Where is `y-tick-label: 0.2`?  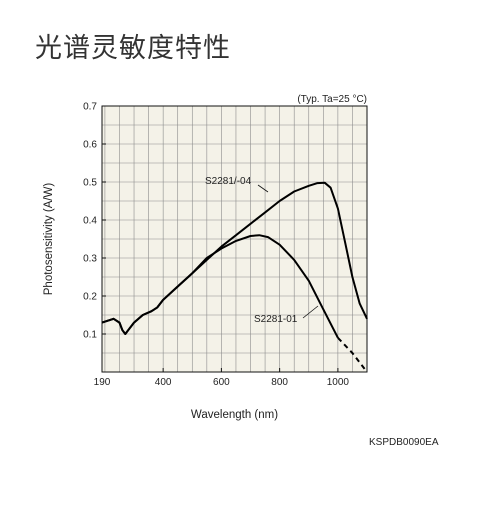
y-tick-label: 0.2 is located at coordinates (90, 297).